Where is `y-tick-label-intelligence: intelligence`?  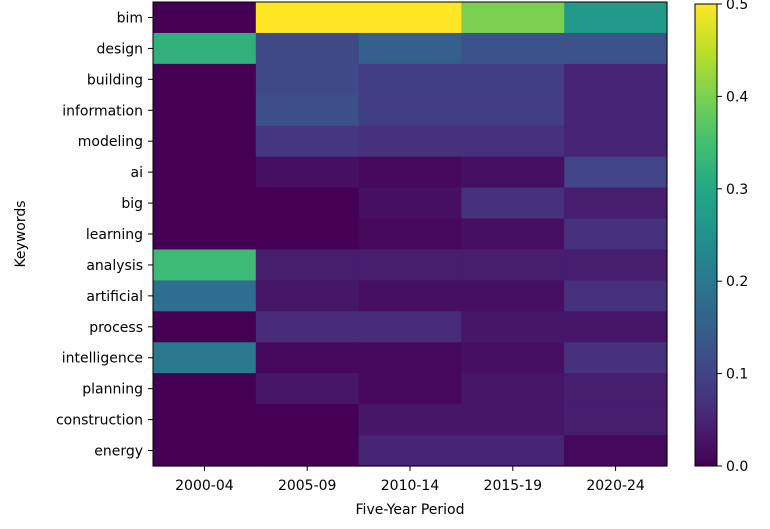
y-tick-label-intelligence: intelligence is located at coordinates (102, 359).